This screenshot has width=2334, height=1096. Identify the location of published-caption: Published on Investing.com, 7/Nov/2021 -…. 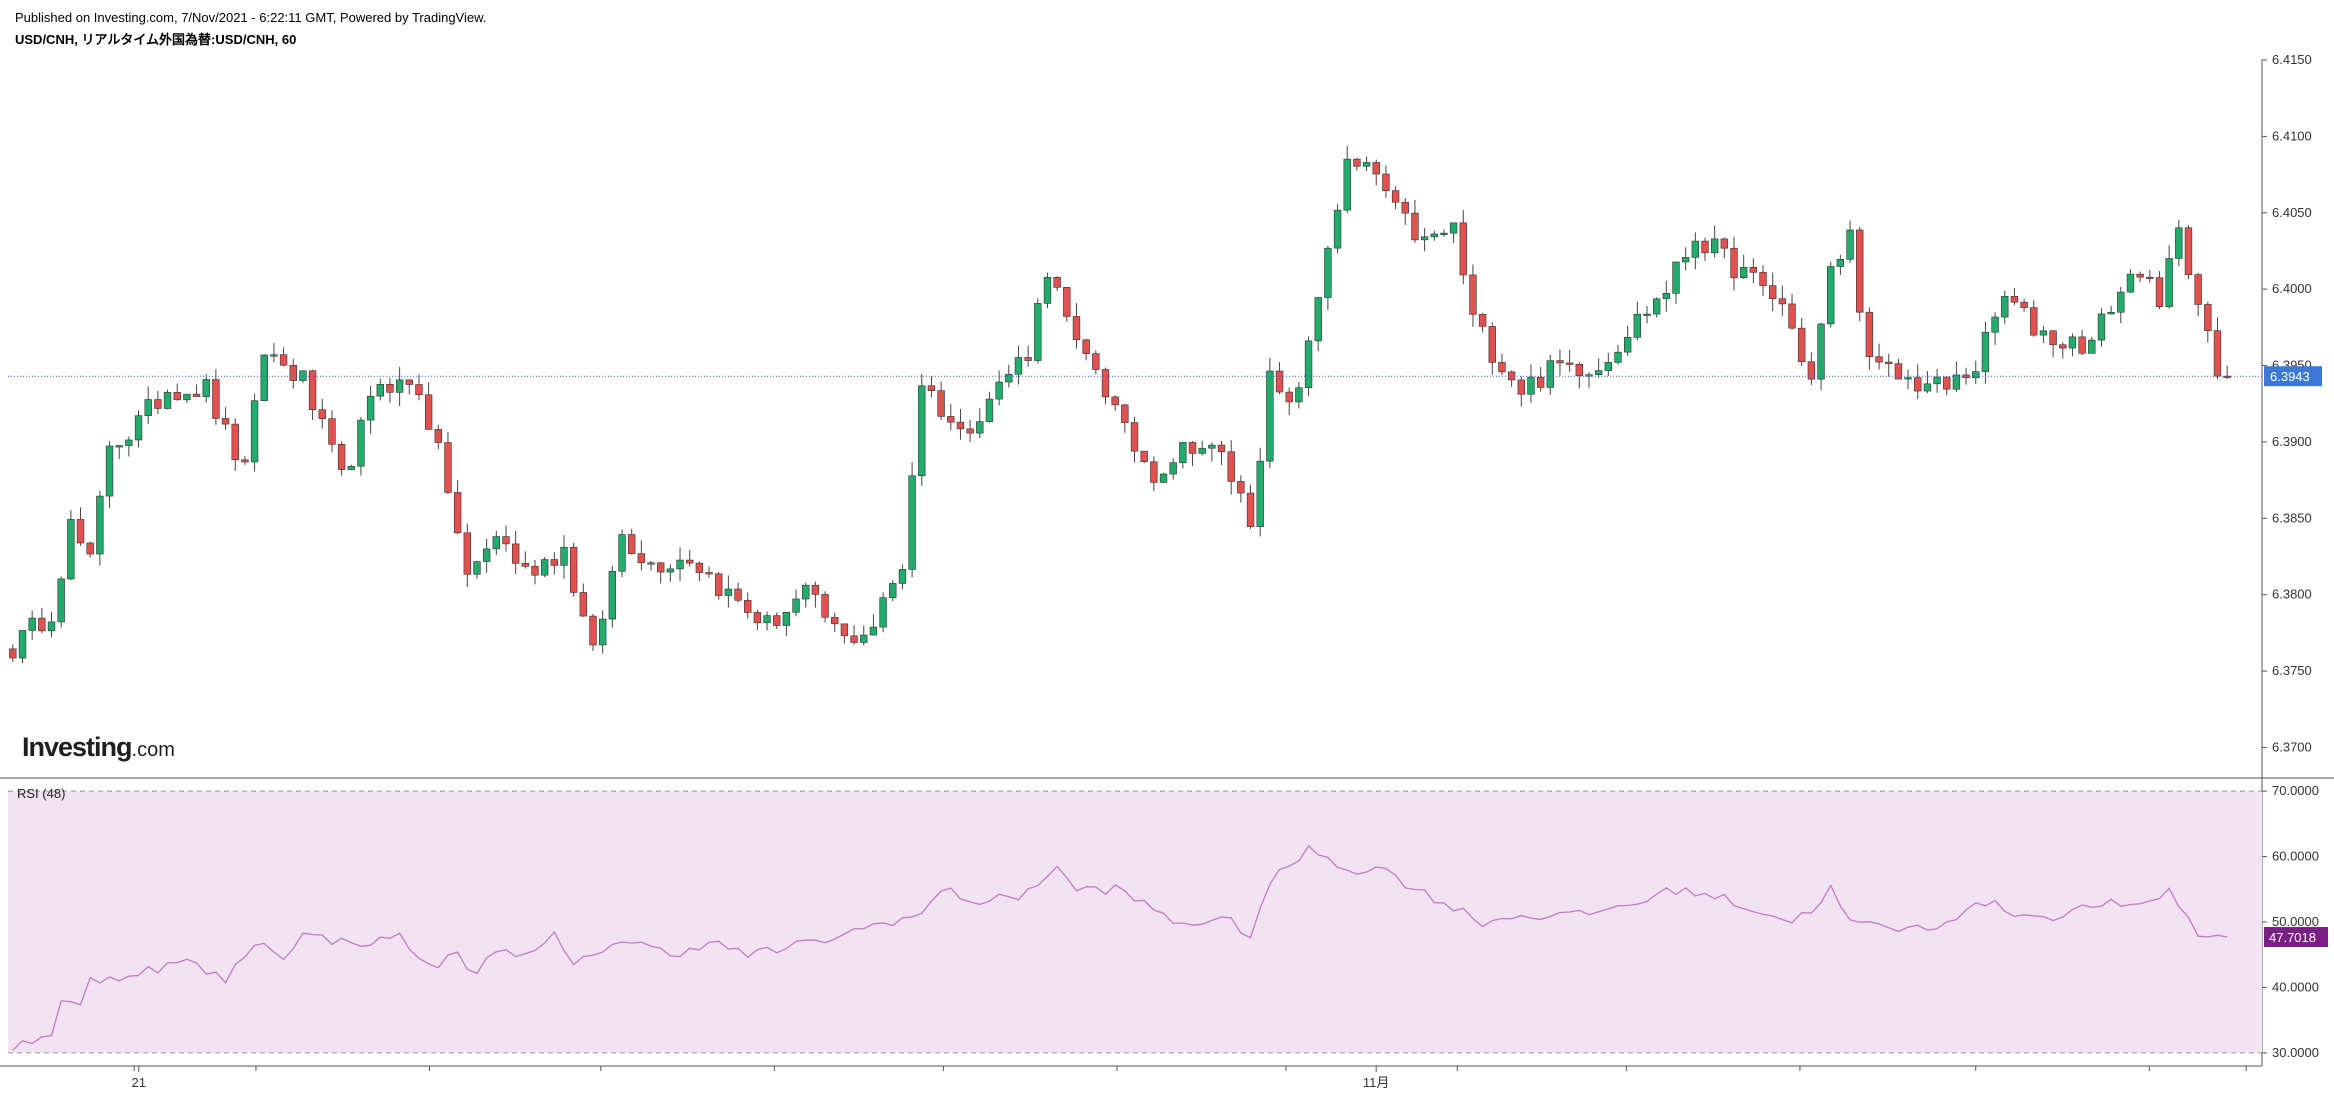
(251, 17).